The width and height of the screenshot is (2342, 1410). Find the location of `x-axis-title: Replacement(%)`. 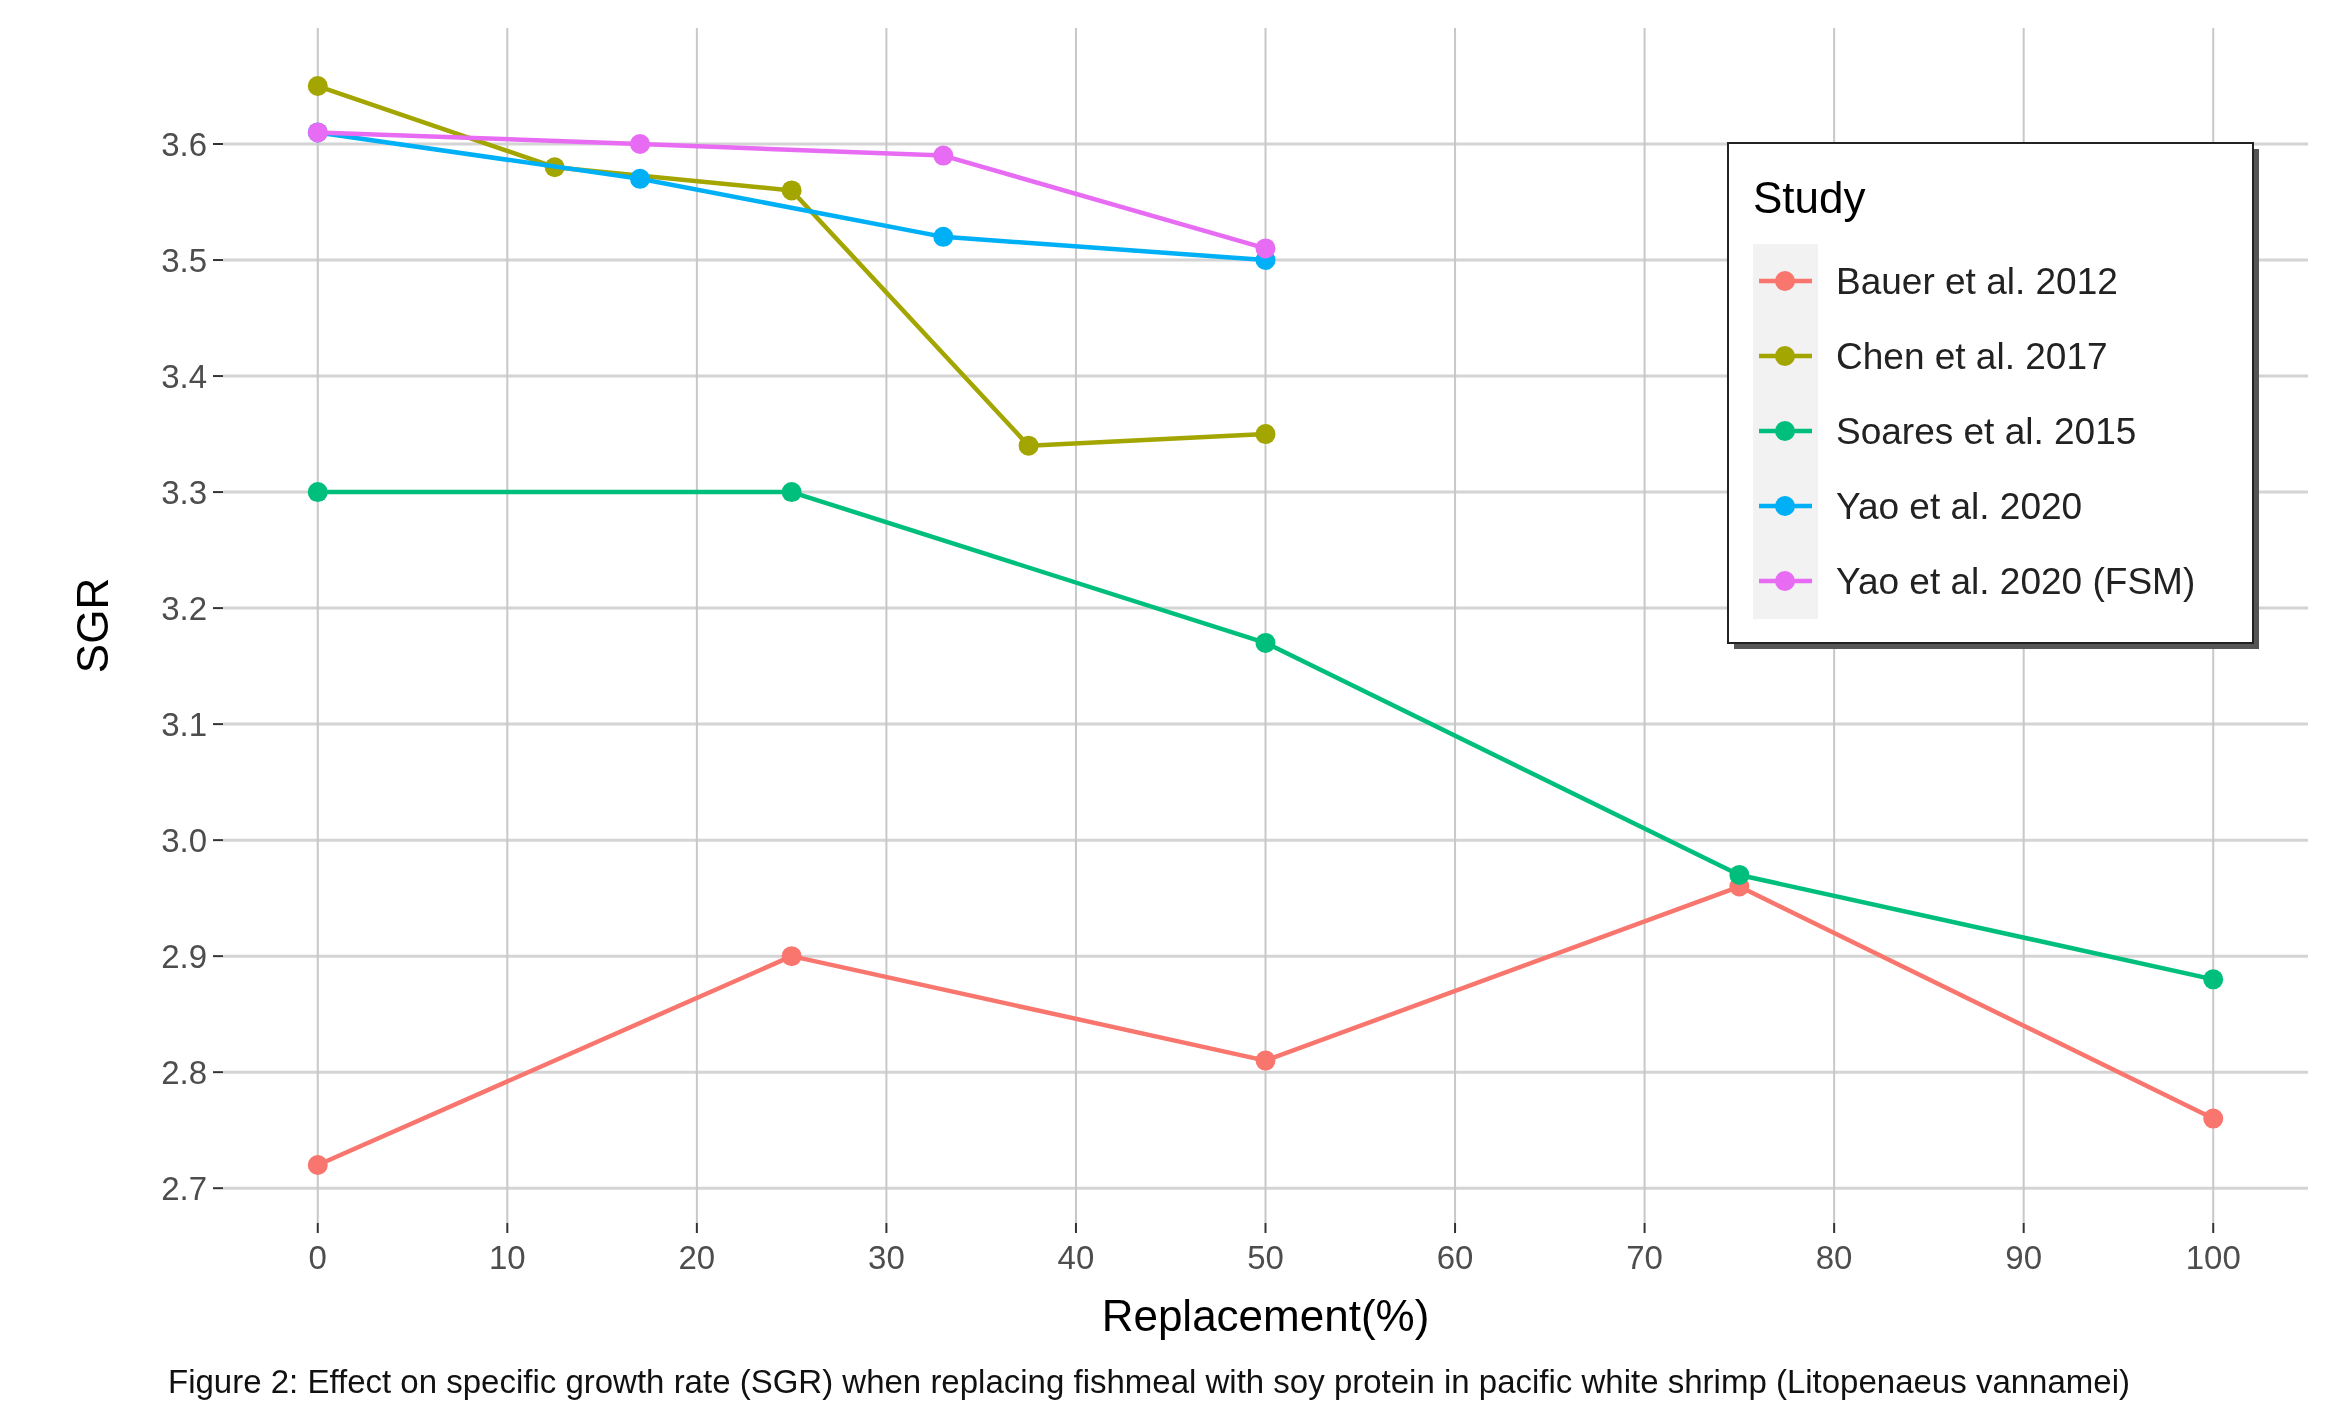

x-axis-title: Replacement(%) is located at coordinates (1265, 1315).